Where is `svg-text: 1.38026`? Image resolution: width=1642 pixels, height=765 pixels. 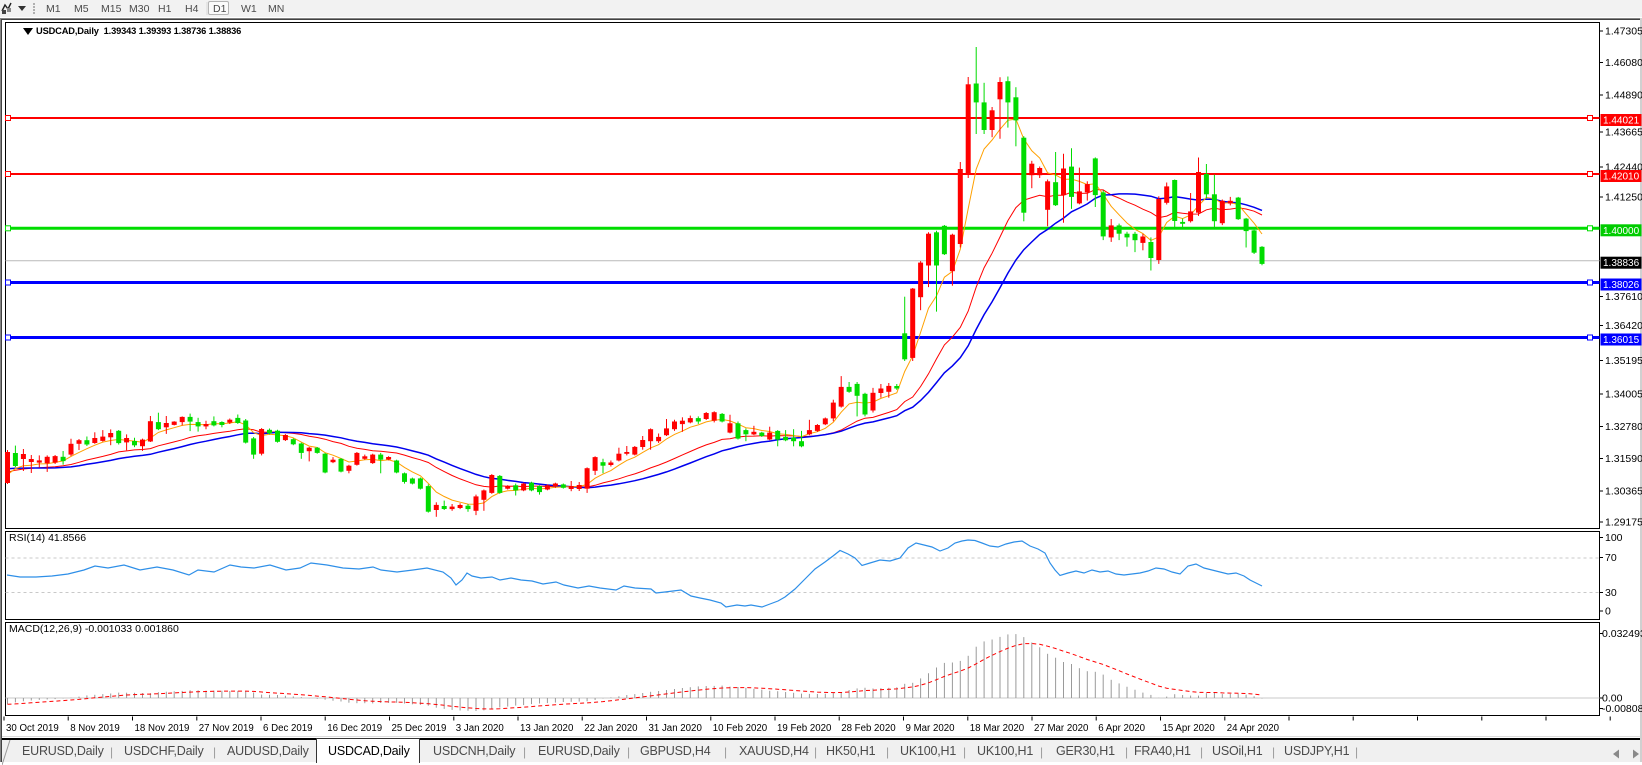 svg-text: 1.38026 is located at coordinates (1621, 285).